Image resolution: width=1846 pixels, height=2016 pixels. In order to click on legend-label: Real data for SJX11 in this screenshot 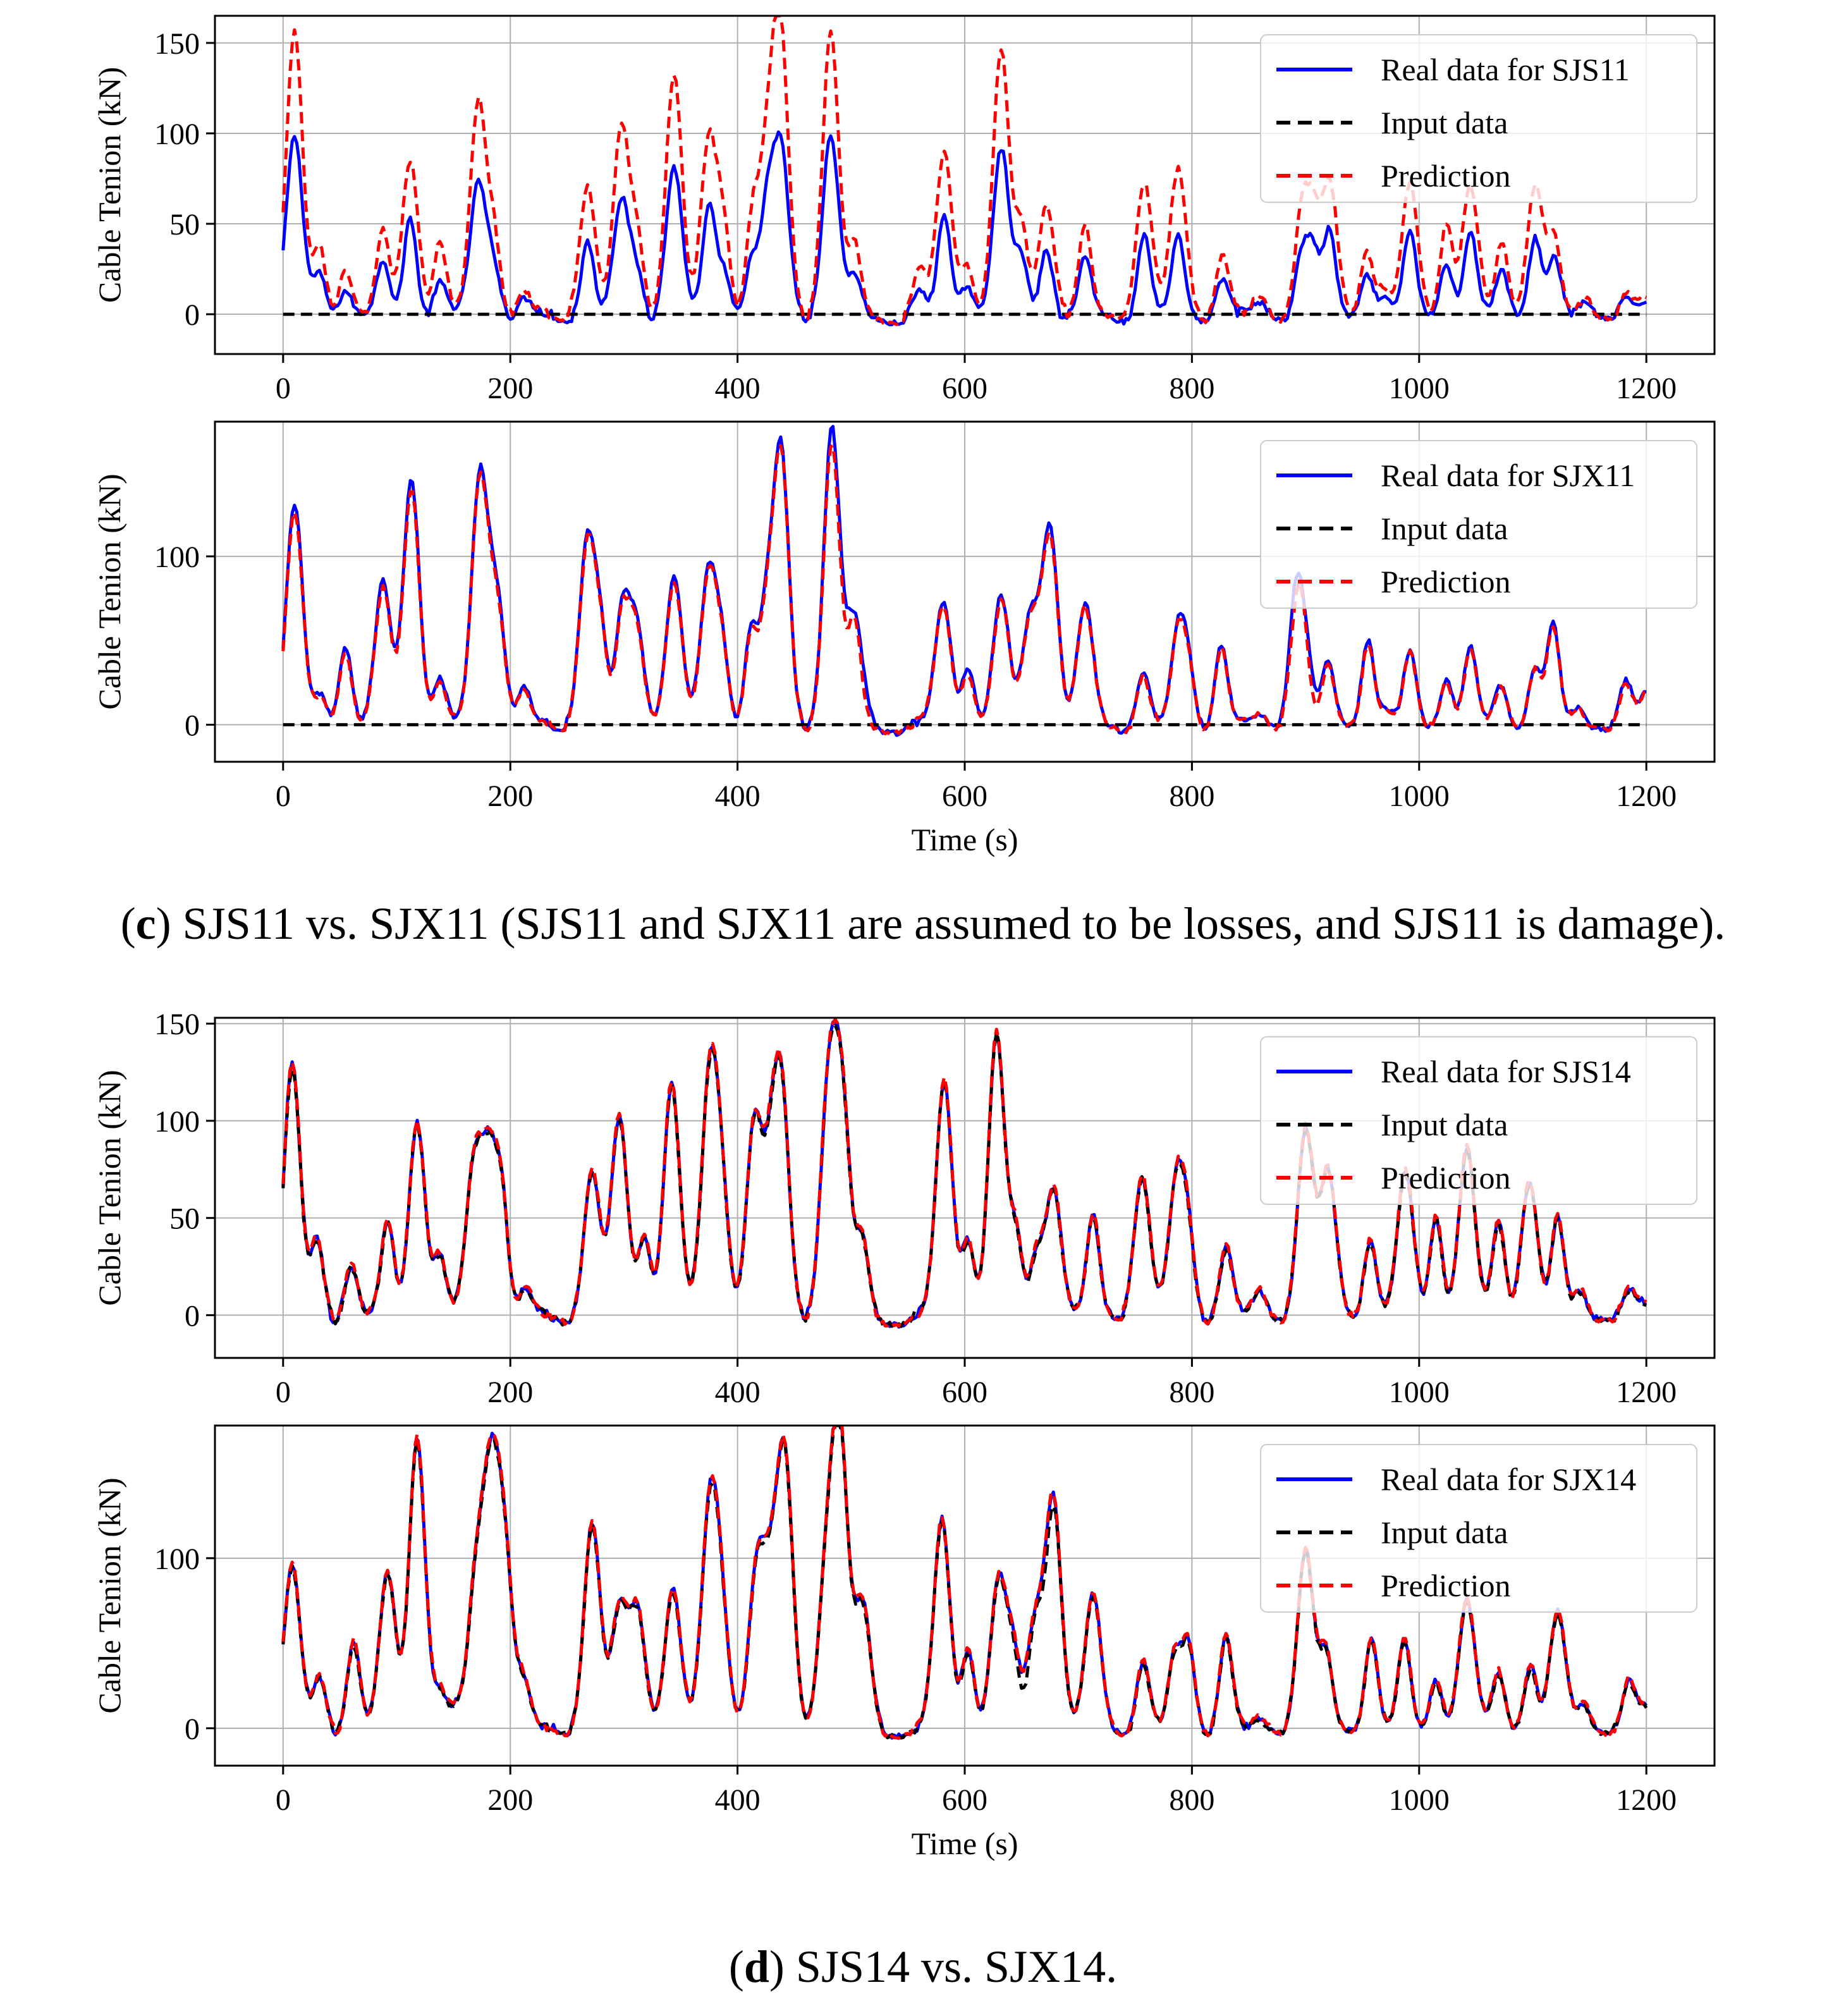, I will do `click(1508, 476)`.